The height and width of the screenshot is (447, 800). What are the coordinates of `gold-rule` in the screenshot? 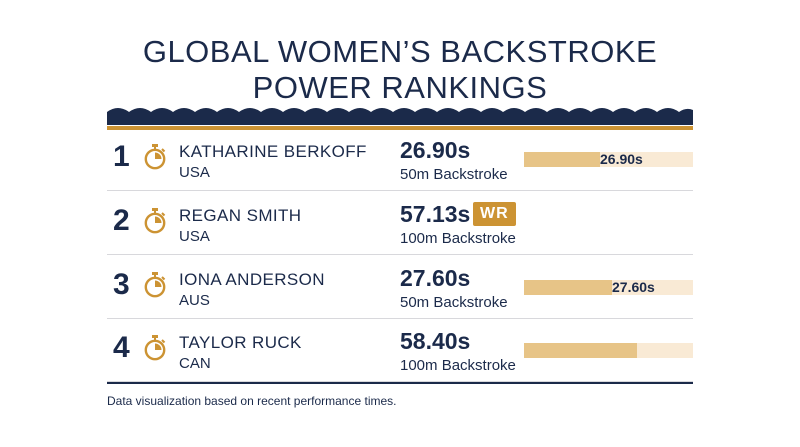 It's located at (400, 128).